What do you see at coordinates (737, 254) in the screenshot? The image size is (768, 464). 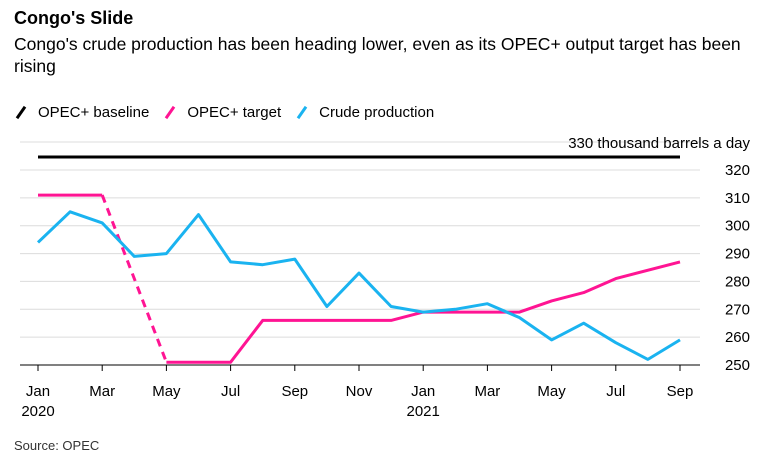 I see `y-tick-label: 290` at bounding box center [737, 254].